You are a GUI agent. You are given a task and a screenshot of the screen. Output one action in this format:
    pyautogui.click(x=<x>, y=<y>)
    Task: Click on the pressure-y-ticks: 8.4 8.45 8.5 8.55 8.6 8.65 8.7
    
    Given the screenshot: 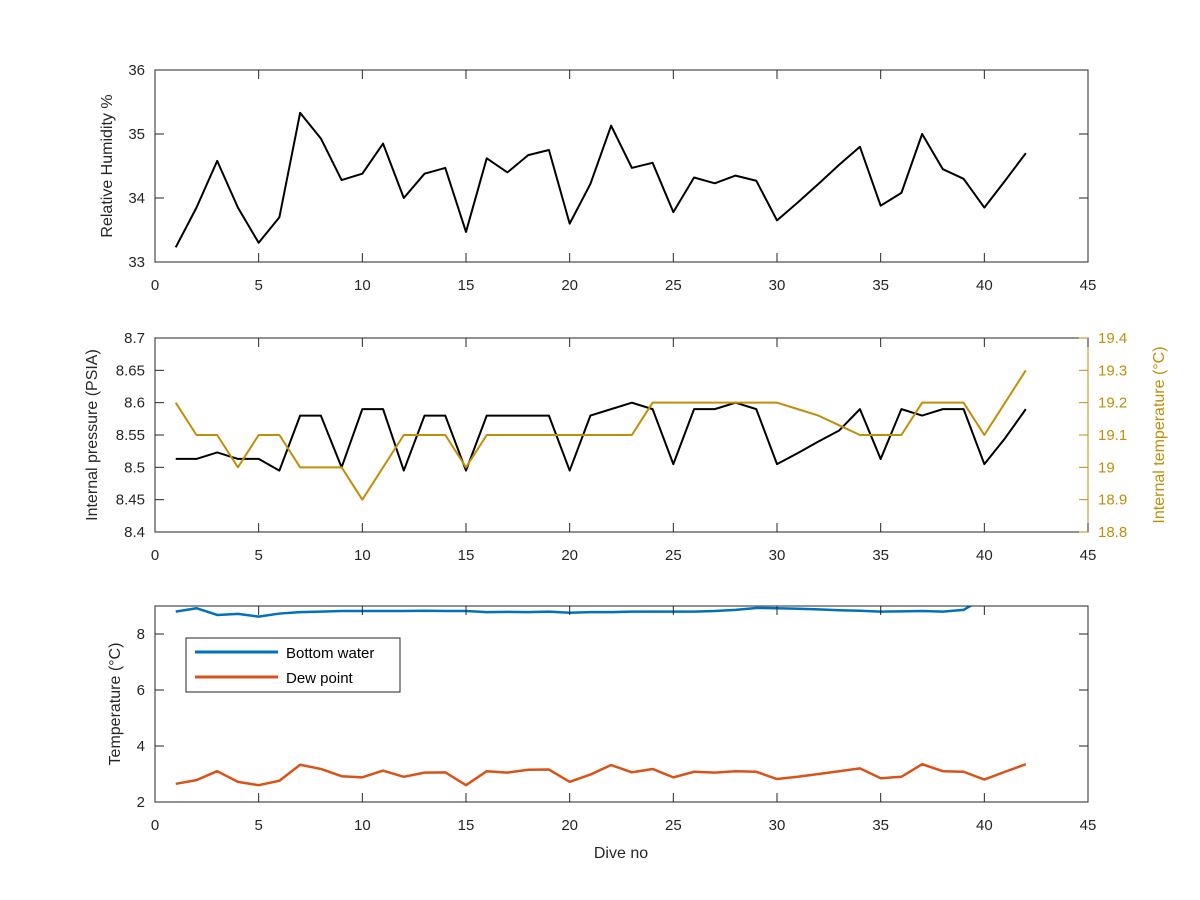 What is the action you would take?
    pyautogui.click(x=140, y=435)
    